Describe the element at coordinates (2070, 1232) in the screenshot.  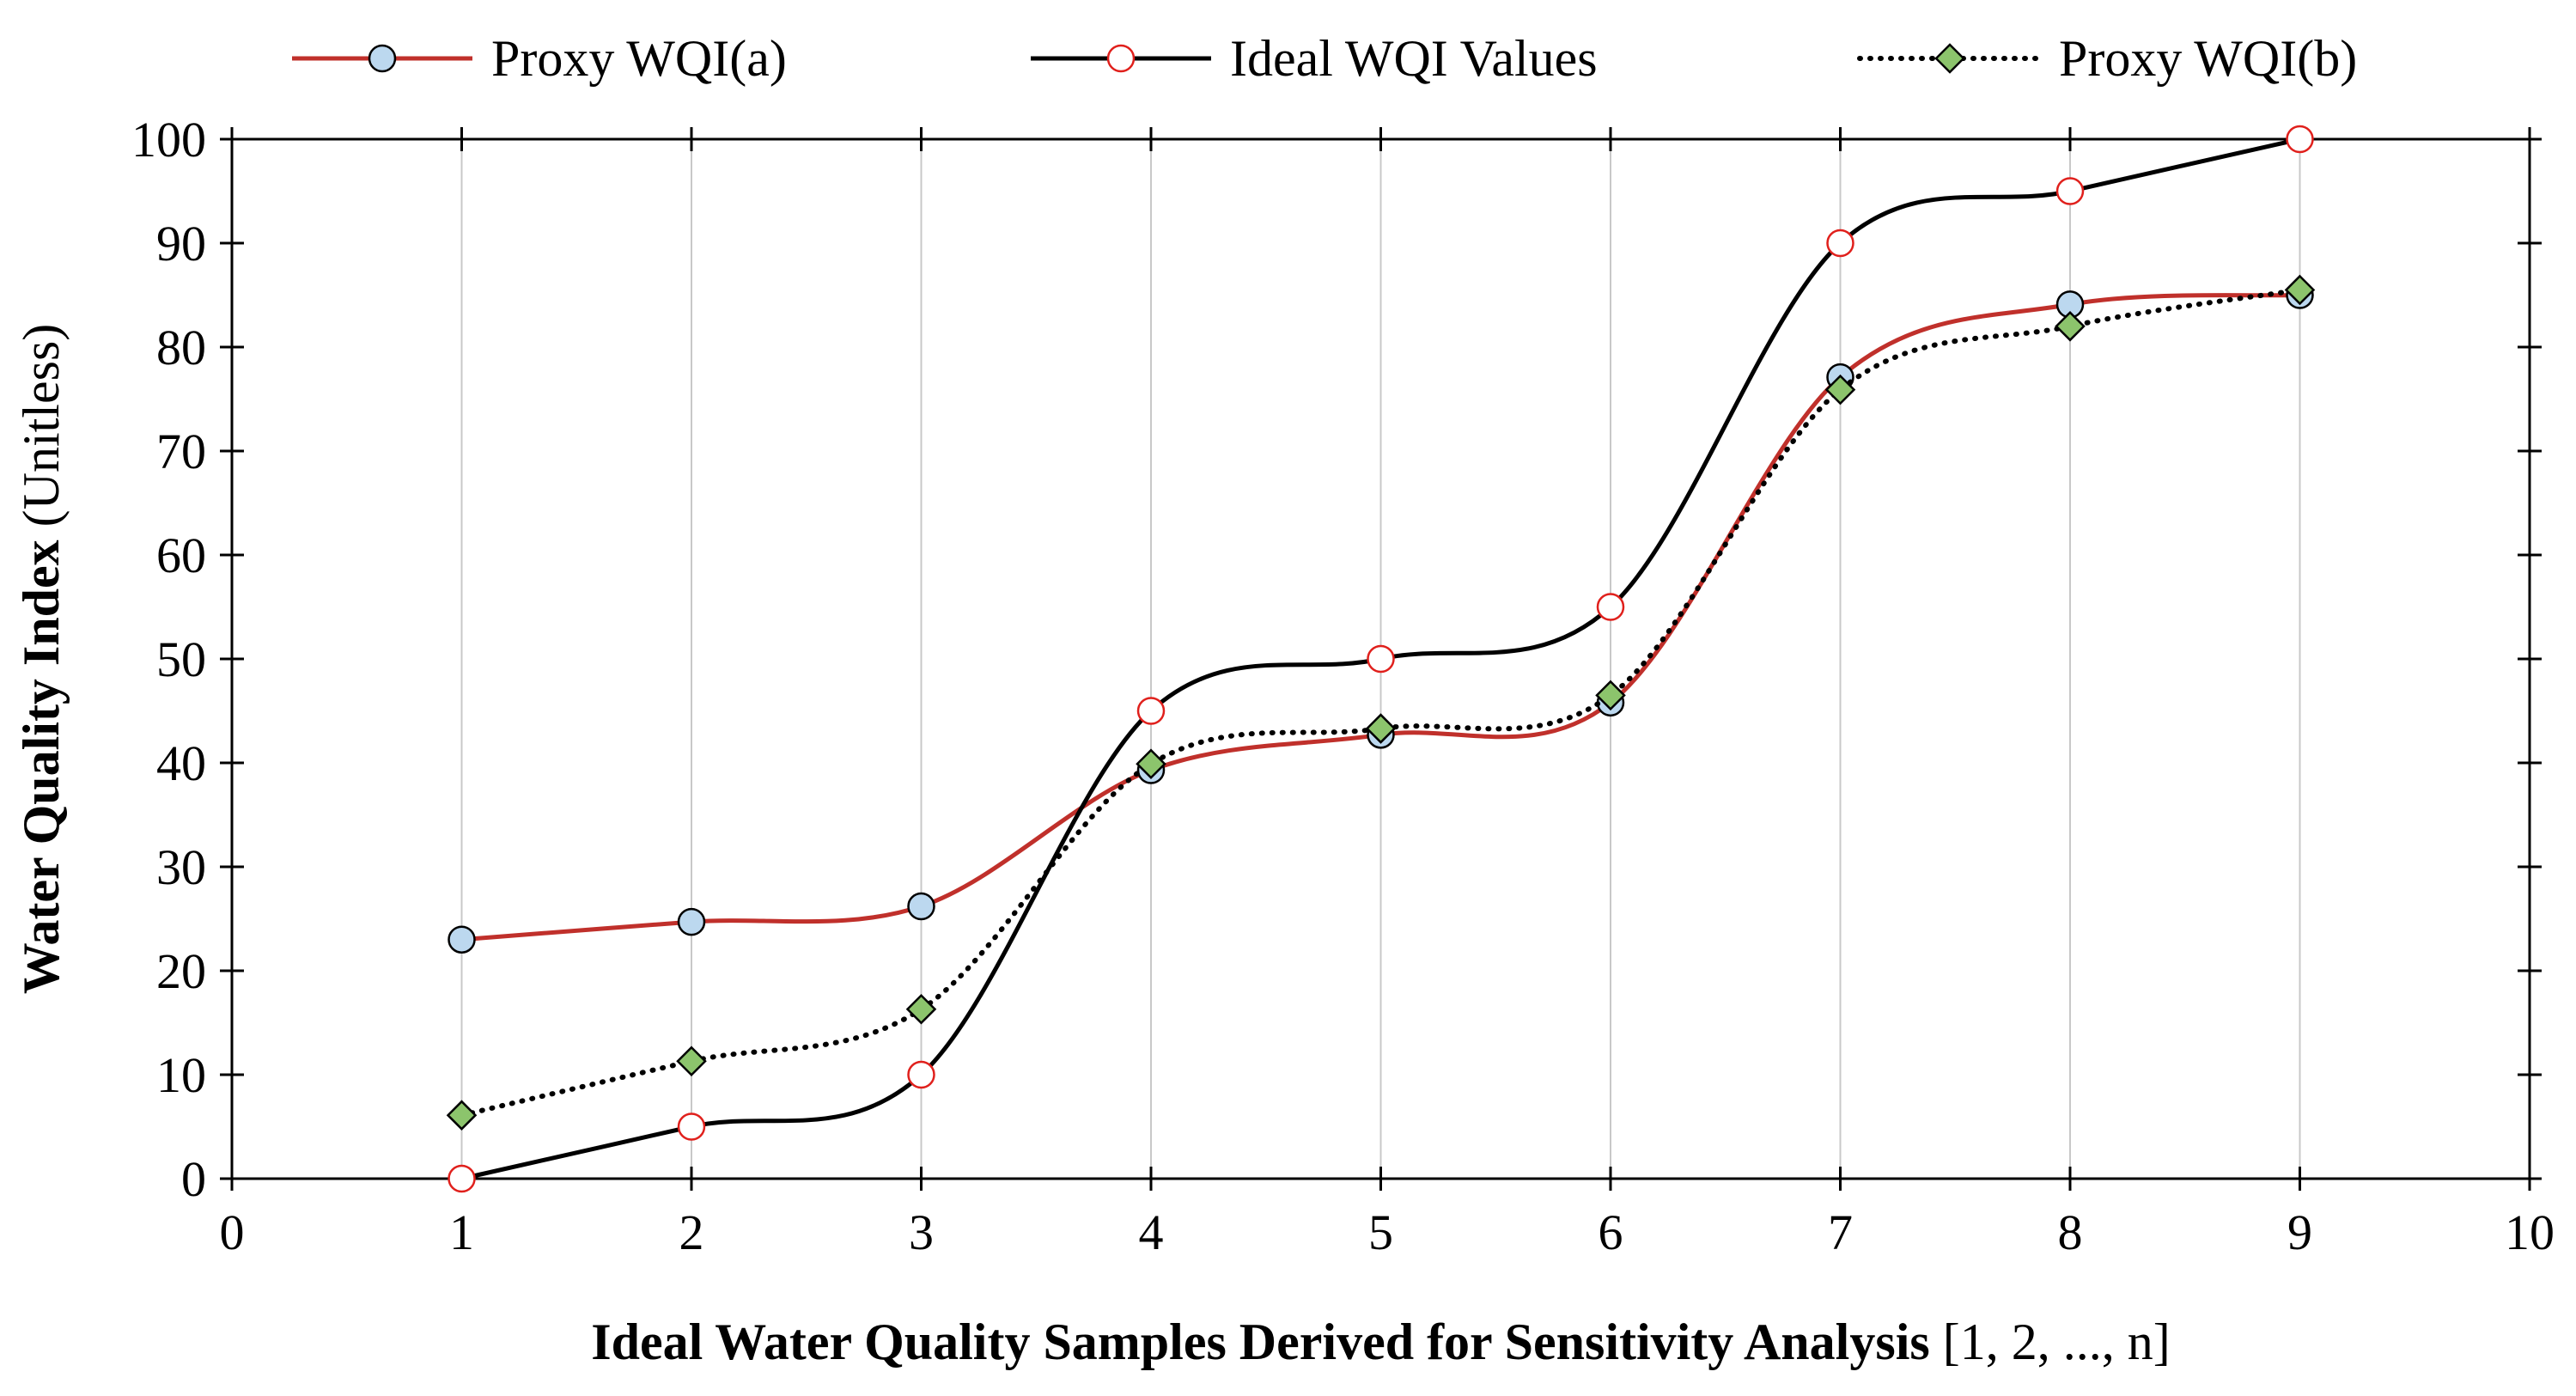
I see `x-tick-label-8: 8` at that location.